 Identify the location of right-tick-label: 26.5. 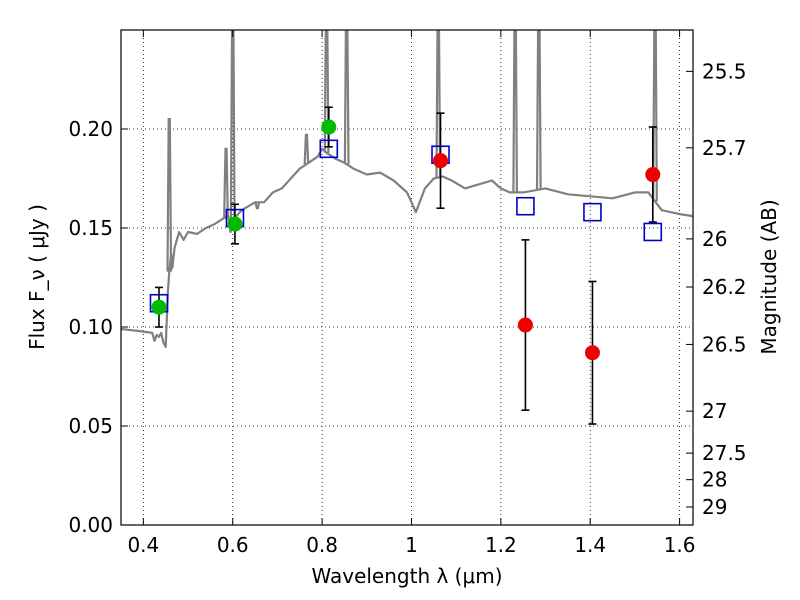
(724, 344).